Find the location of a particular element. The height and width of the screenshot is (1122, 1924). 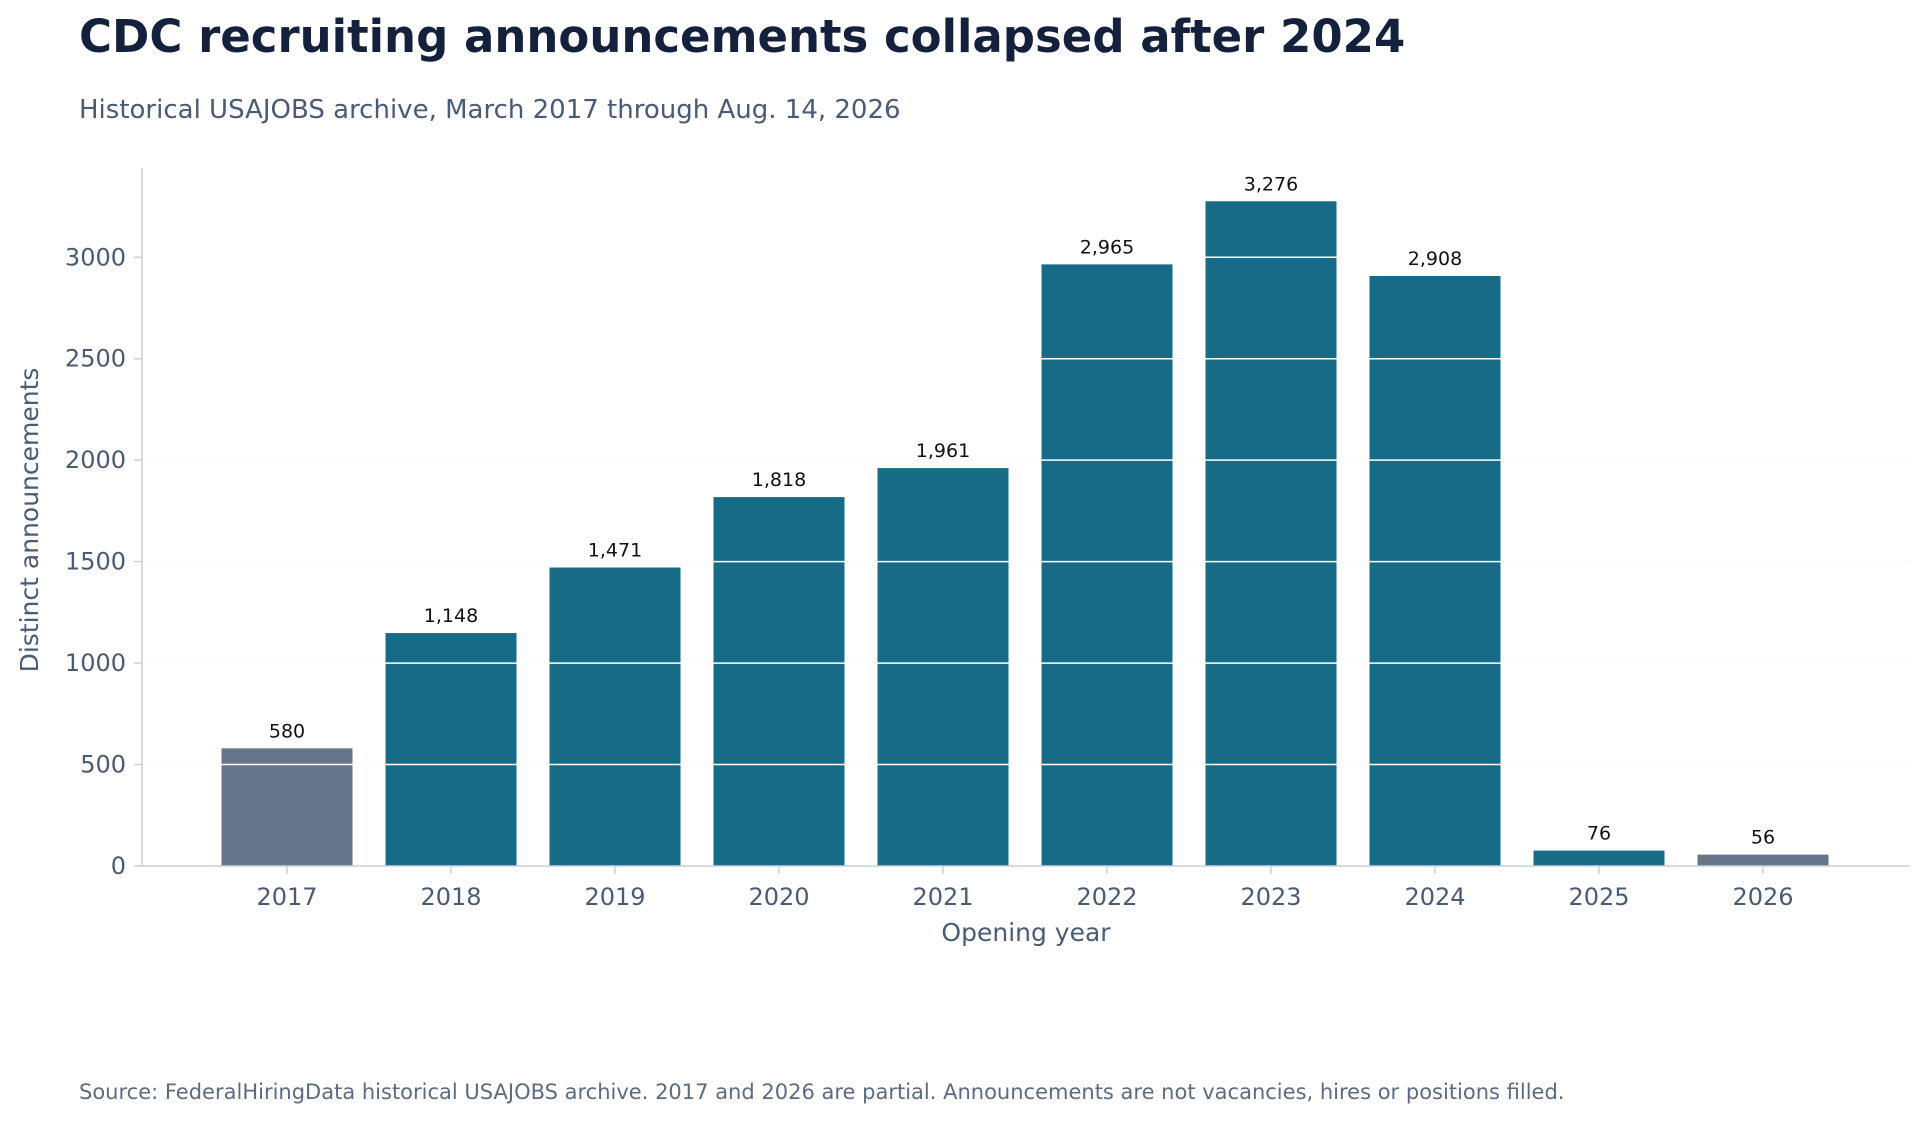

data-label-2019: 1,471 is located at coordinates (615, 551).